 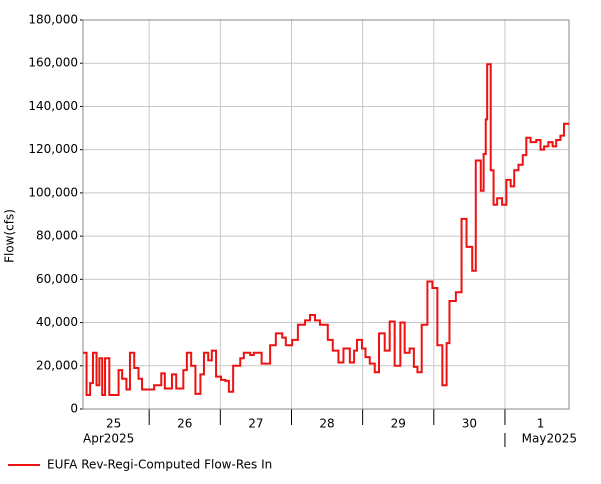 I want to click on x-tick-label: 26, so click(x=184, y=424).